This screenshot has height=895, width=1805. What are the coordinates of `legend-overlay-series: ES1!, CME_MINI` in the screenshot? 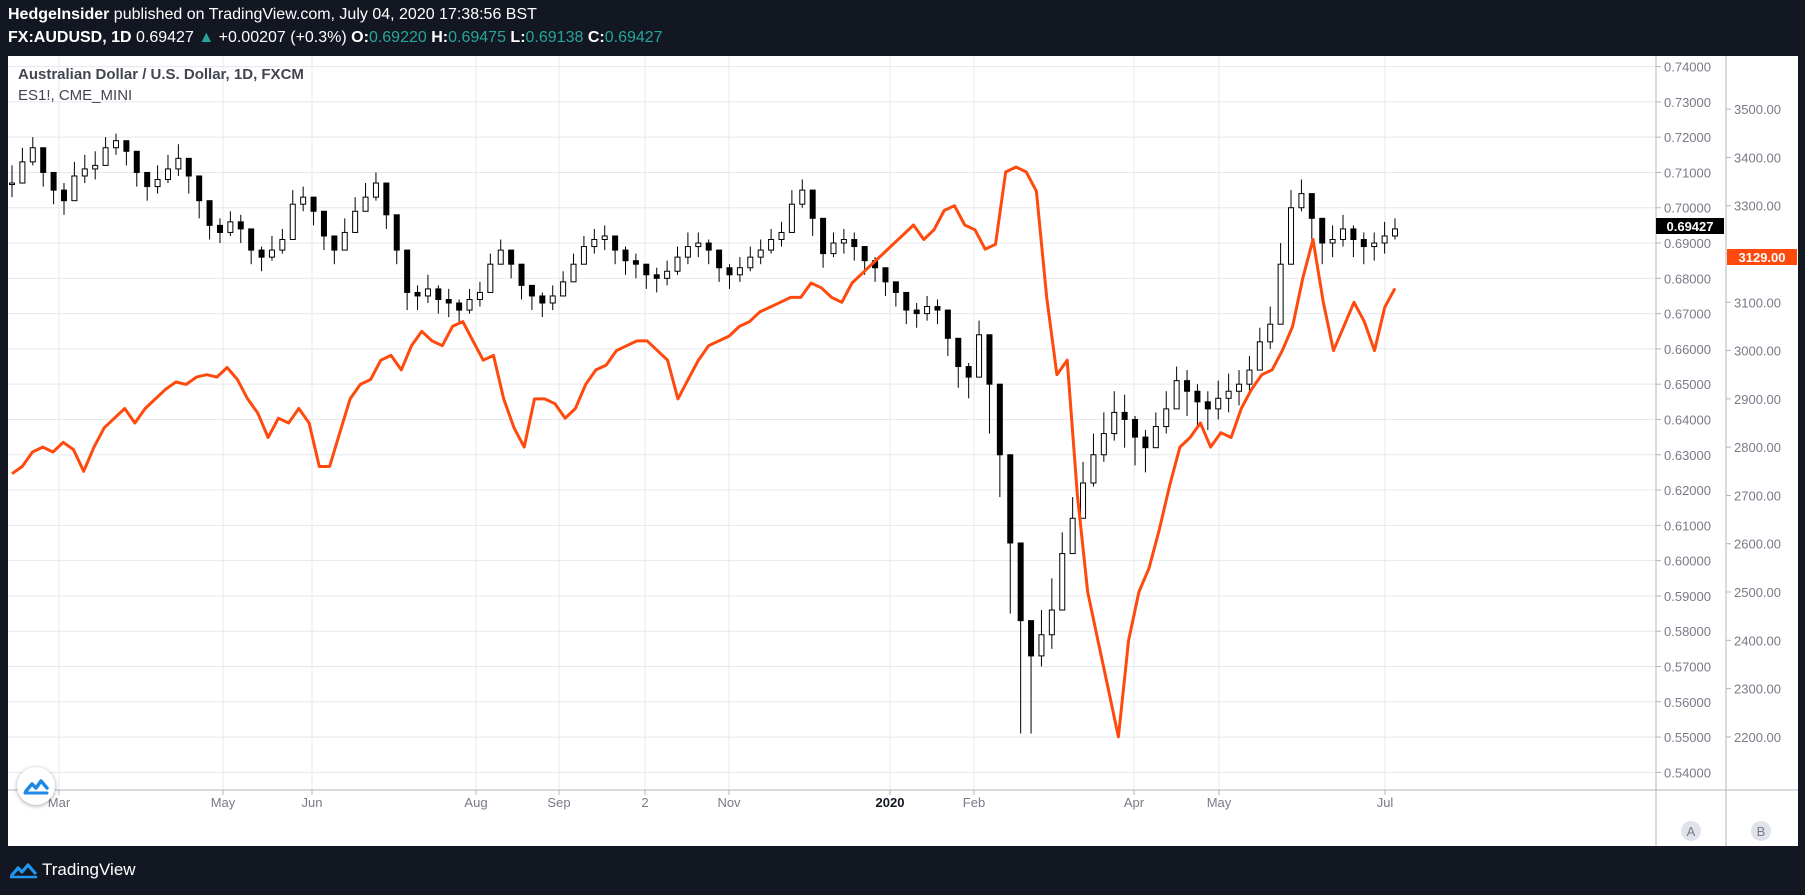 It's located at (75, 95).